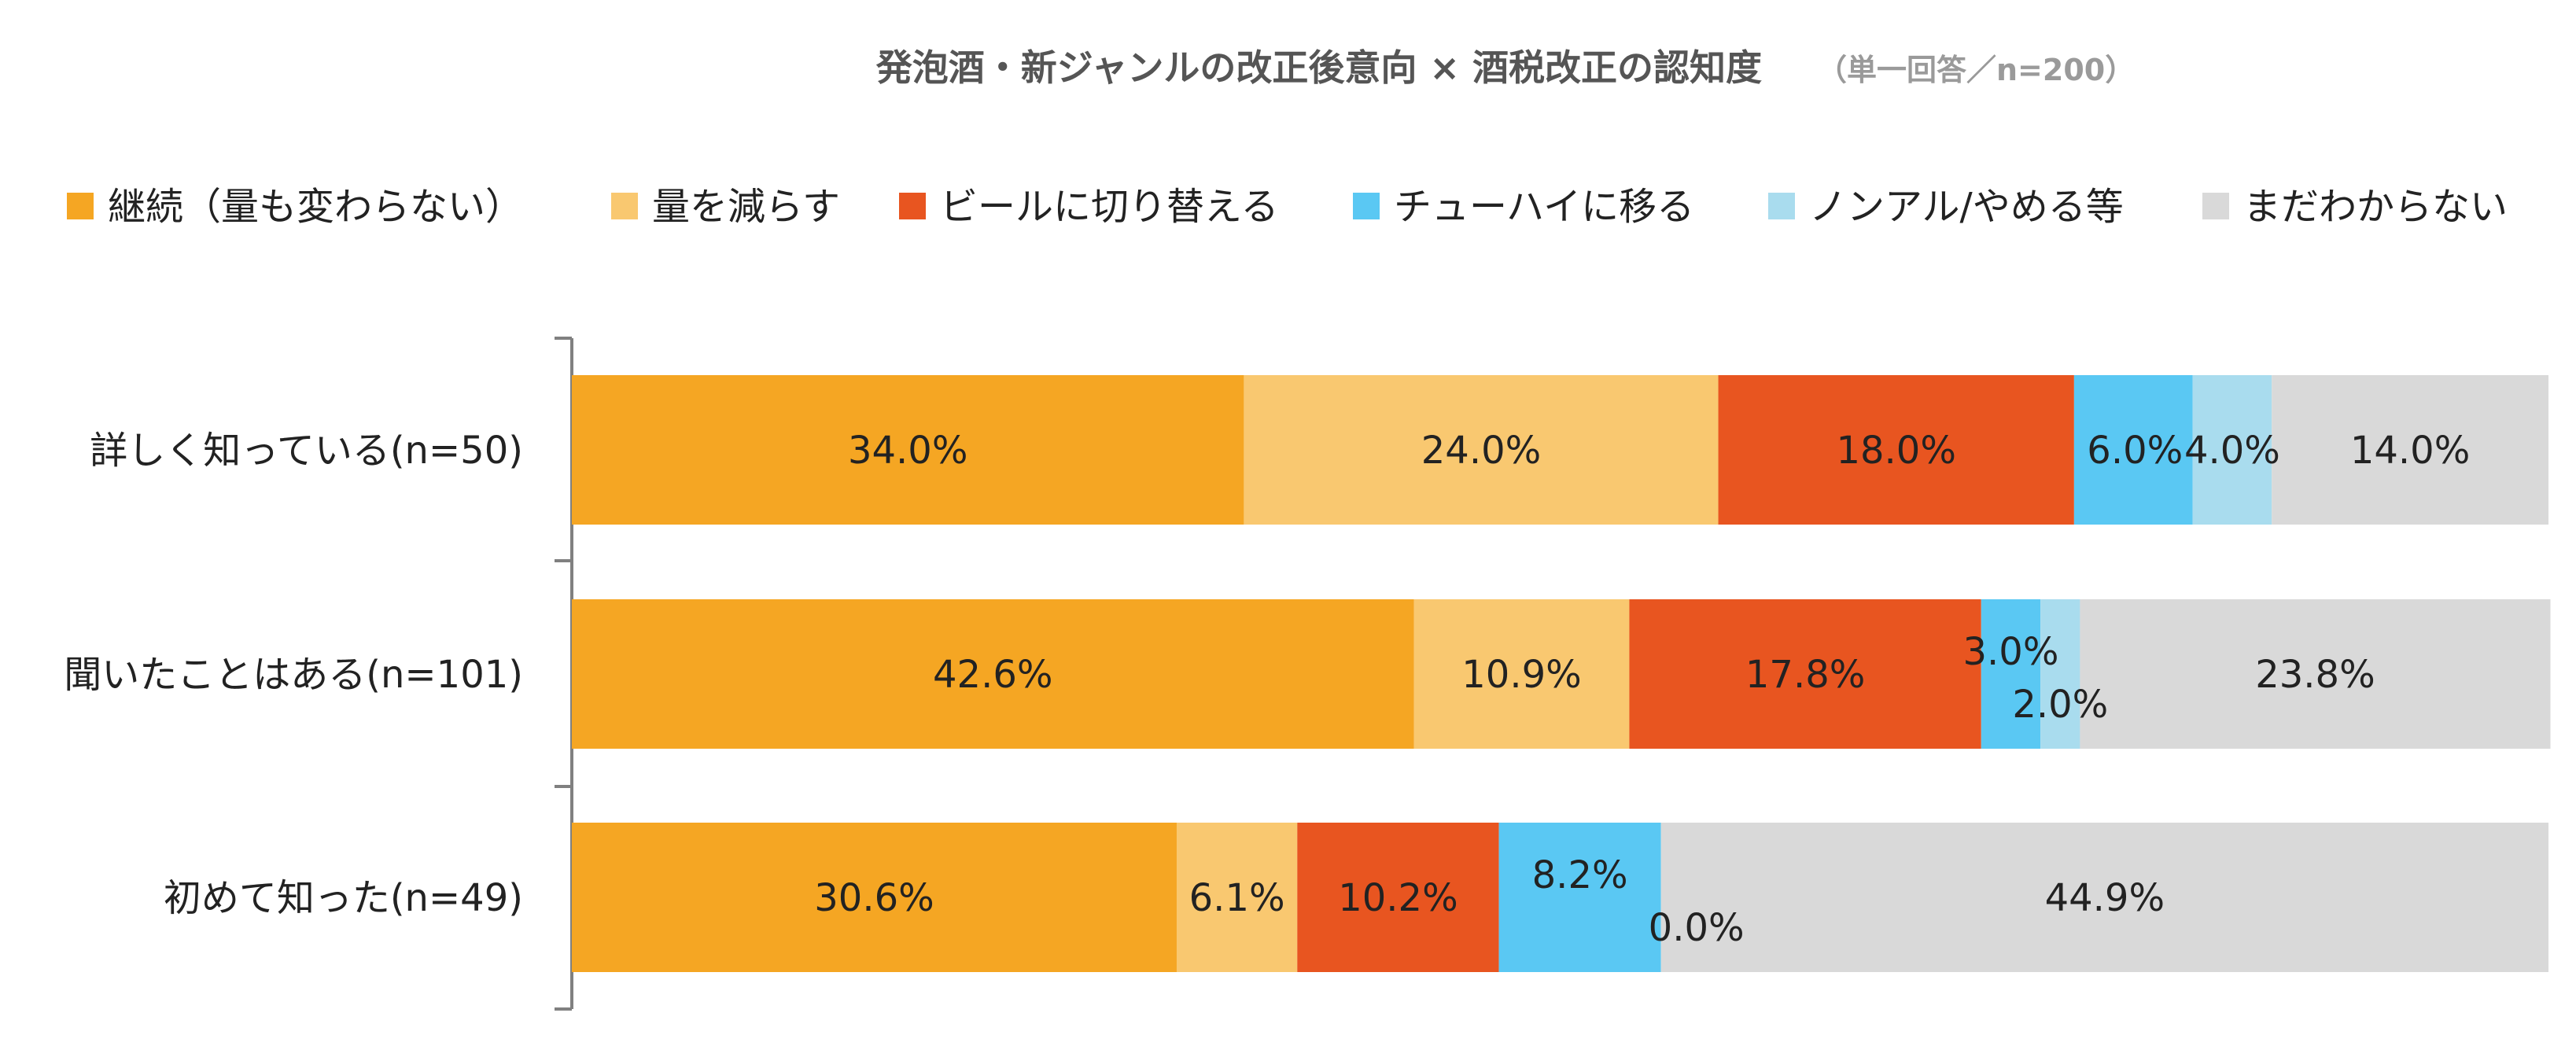 The image size is (2576, 1046). I want to click on value-label: 23.8%, so click(2315, 675).